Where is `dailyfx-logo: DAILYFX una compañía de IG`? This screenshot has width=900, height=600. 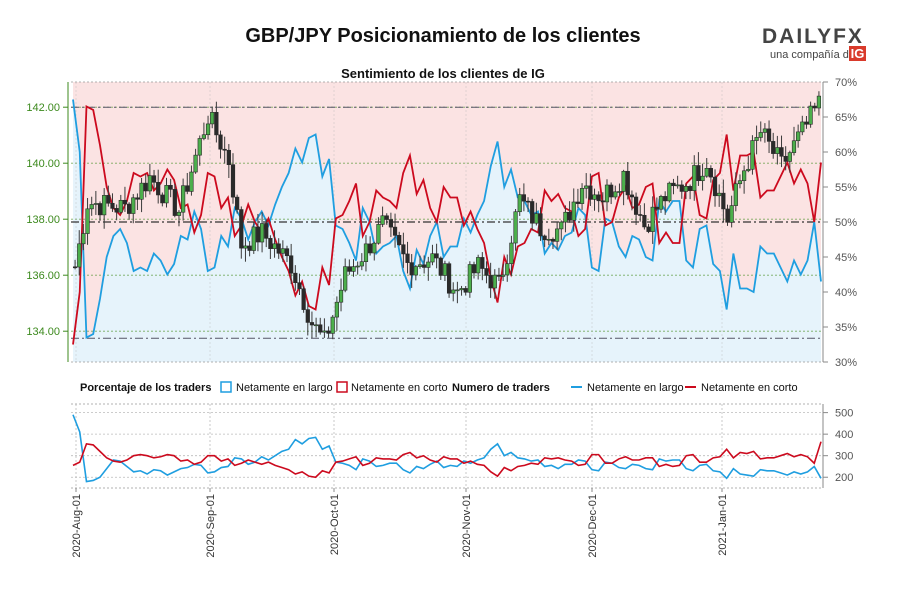 dailyfx-logo: DAILYFX una compañía de IG is located at coordinates (814, 43).